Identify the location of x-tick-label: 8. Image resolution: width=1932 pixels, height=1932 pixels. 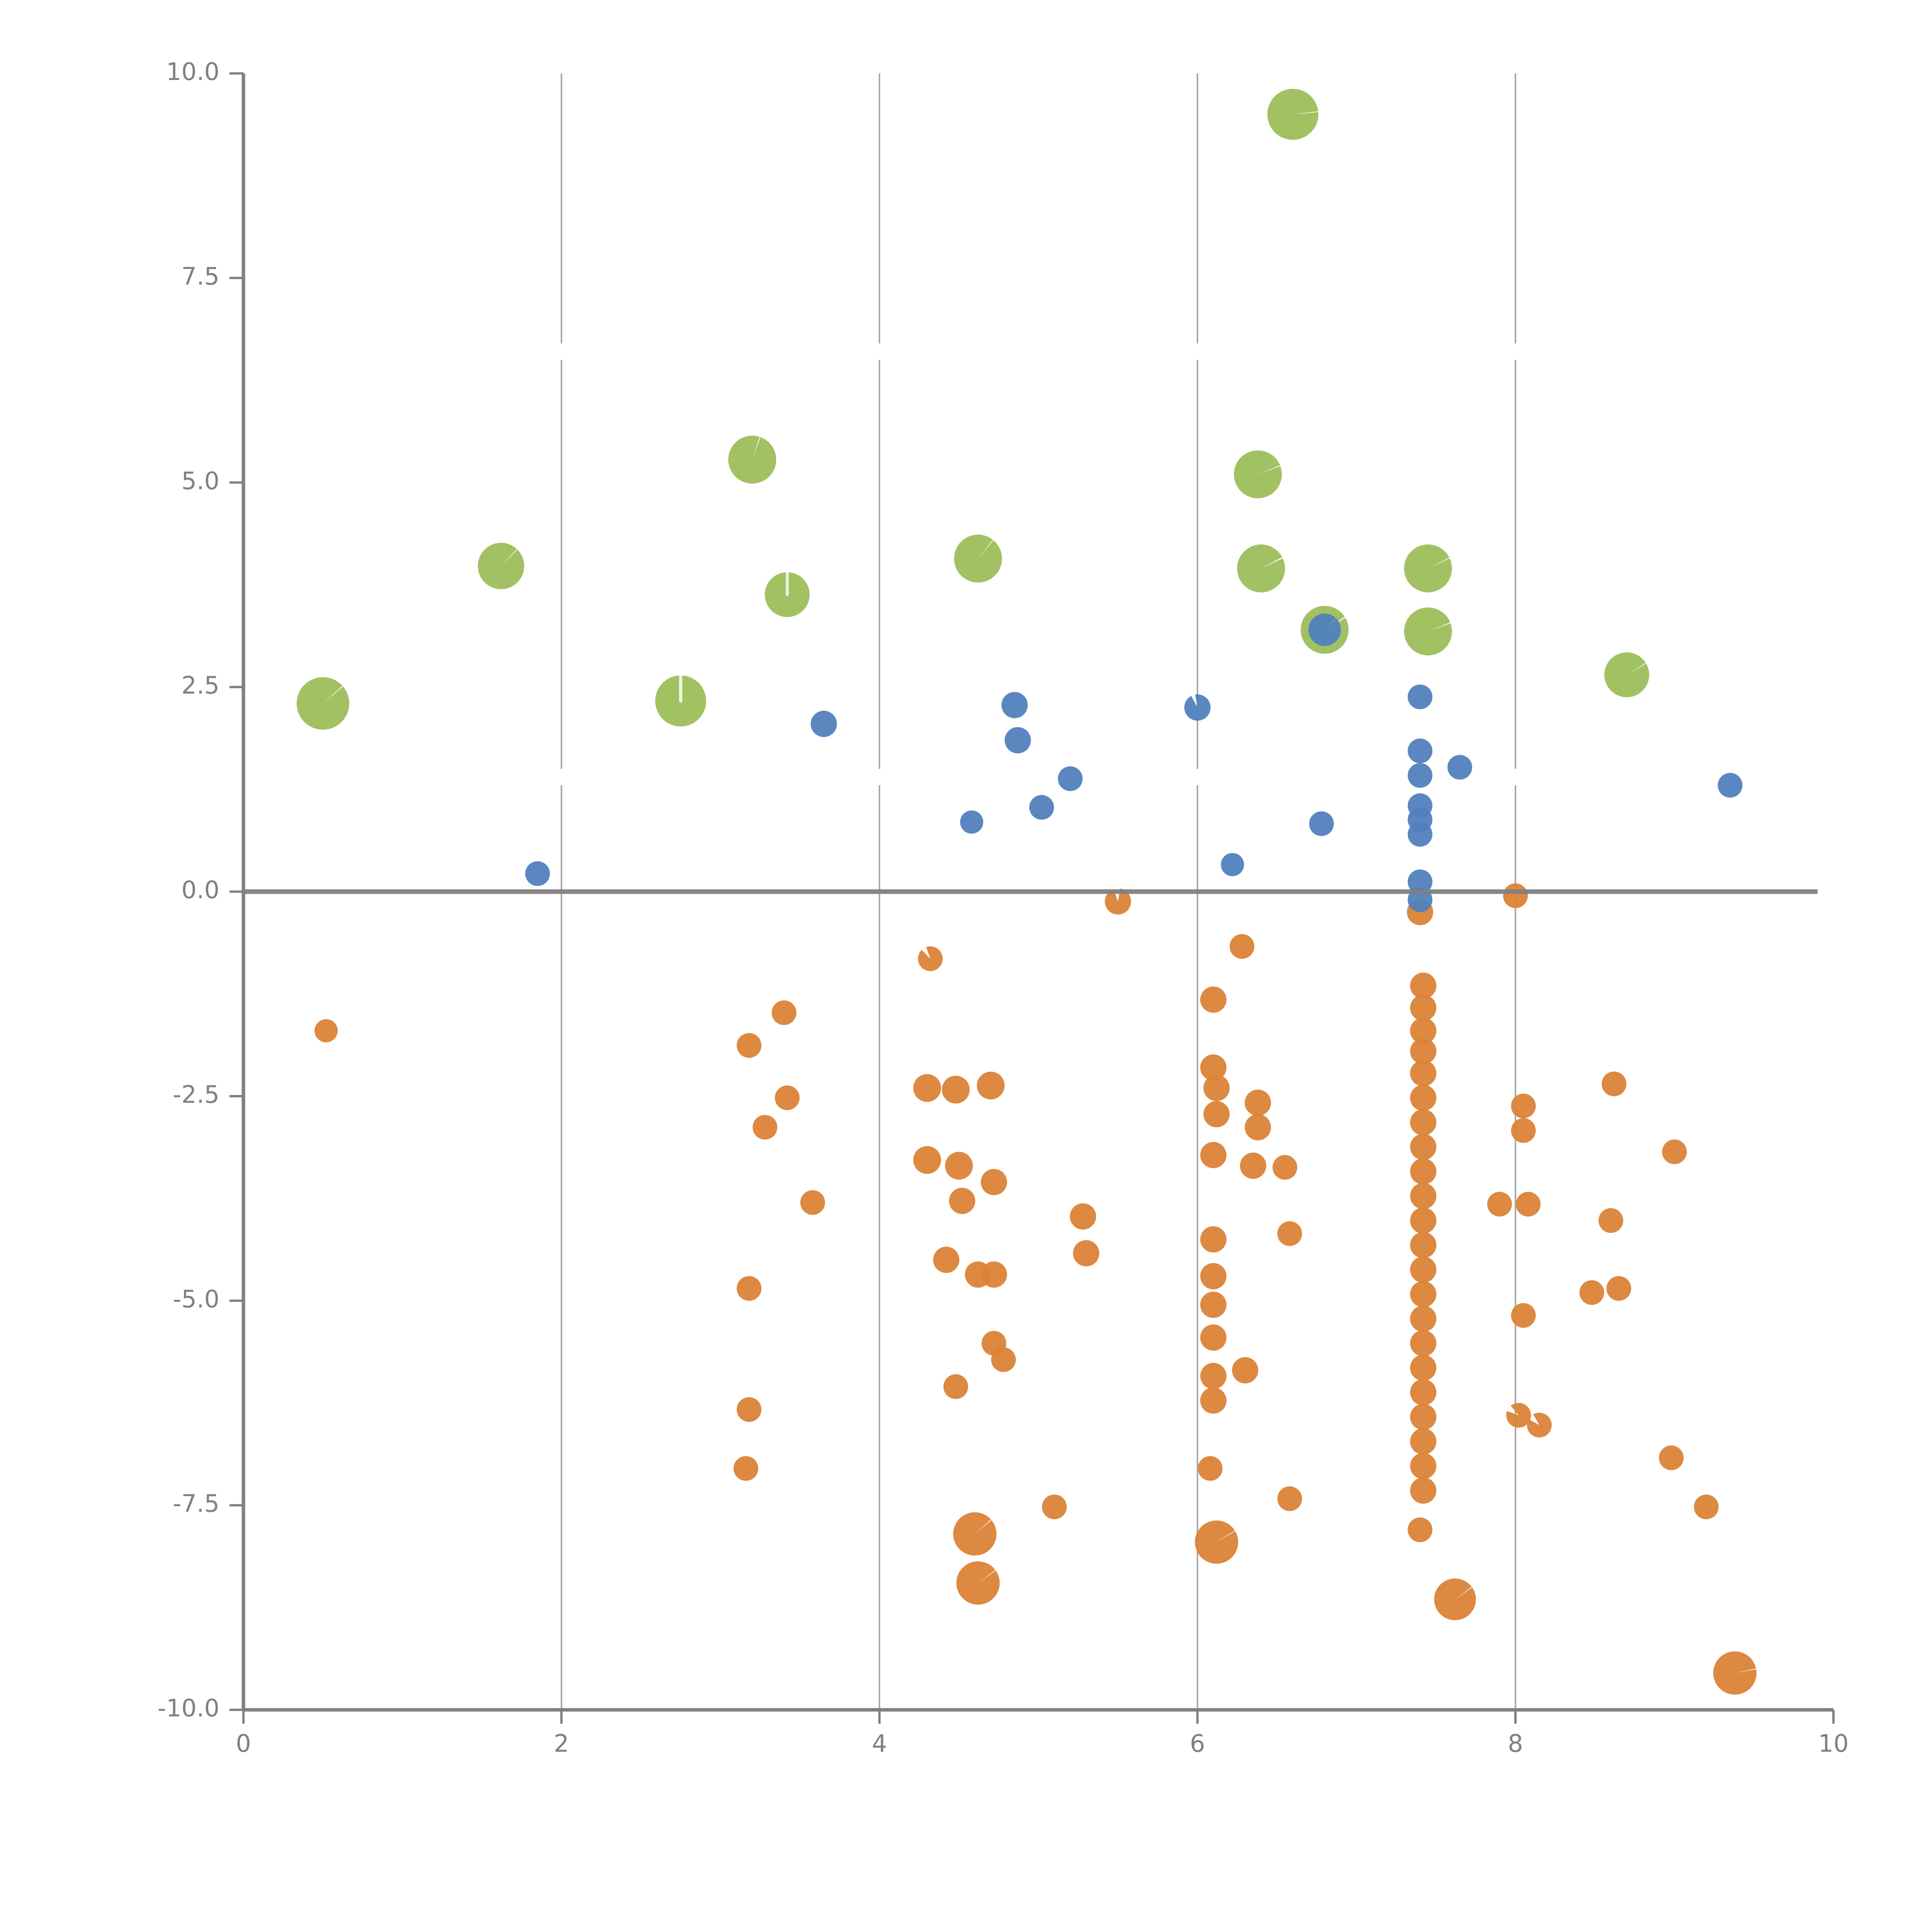
(1516, 1743).